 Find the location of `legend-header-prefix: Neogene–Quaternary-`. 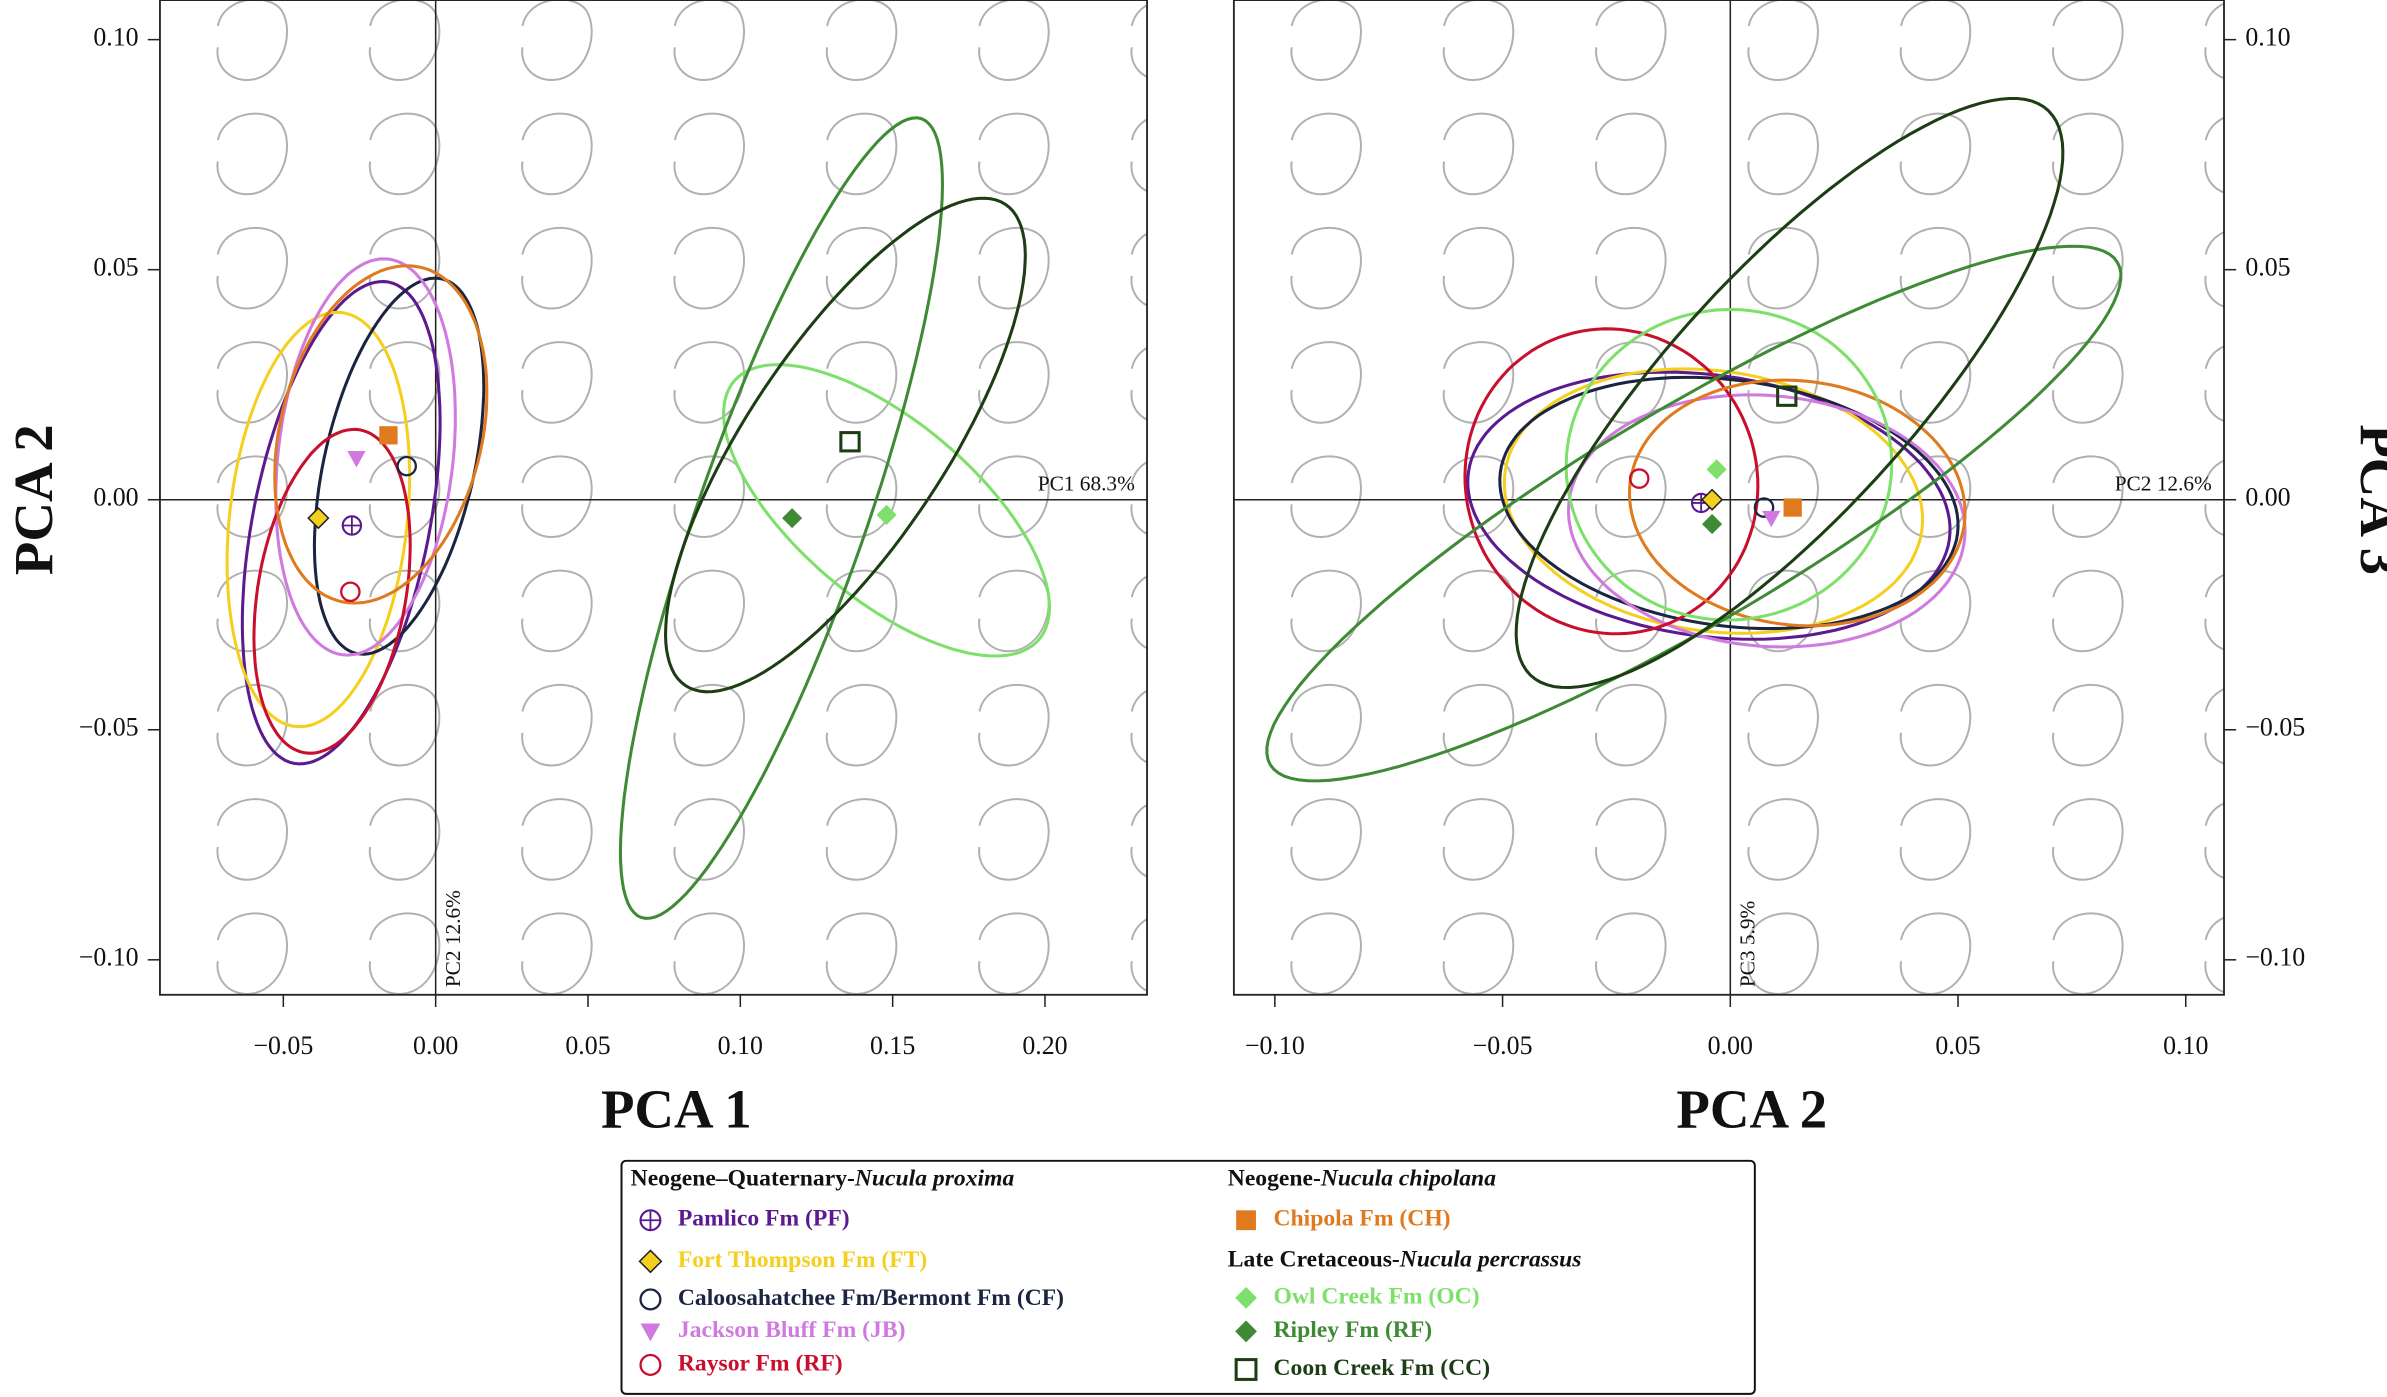

legend-header-prefix: Neogene–Quaternary- is located at coordinates (743, 1179).